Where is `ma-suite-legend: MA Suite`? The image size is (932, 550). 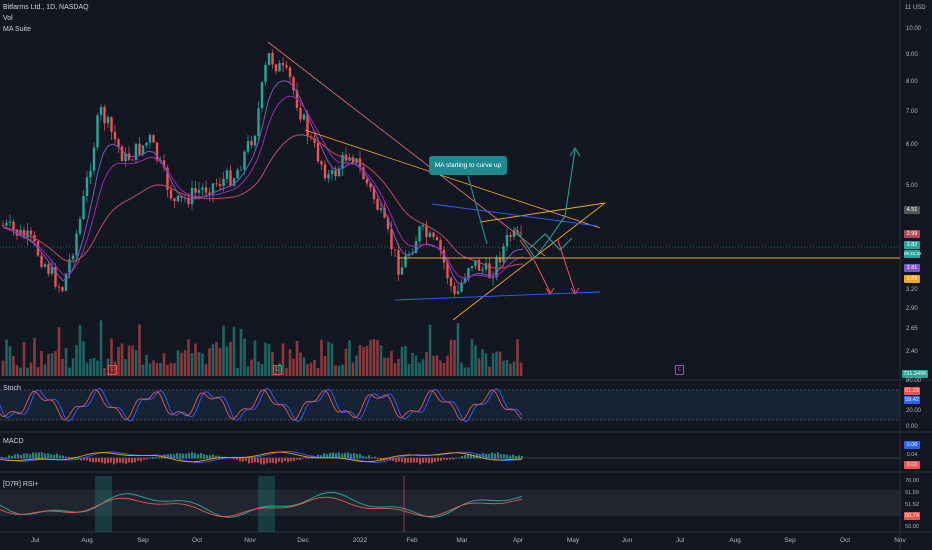
ma-suite-legend: MA Suite is located at coordinates (17, 29).